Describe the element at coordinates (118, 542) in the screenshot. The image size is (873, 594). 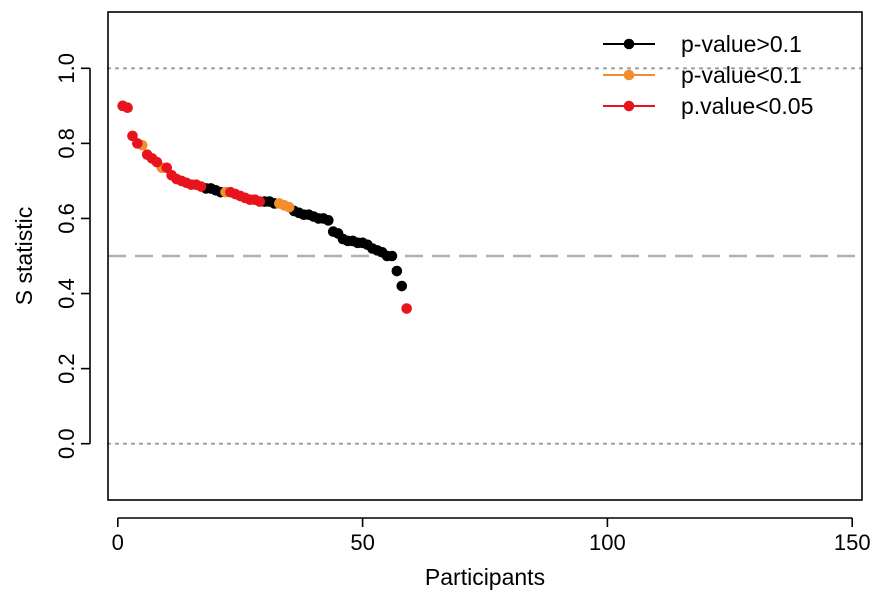
I see `x-tick-label: 0` at that location.